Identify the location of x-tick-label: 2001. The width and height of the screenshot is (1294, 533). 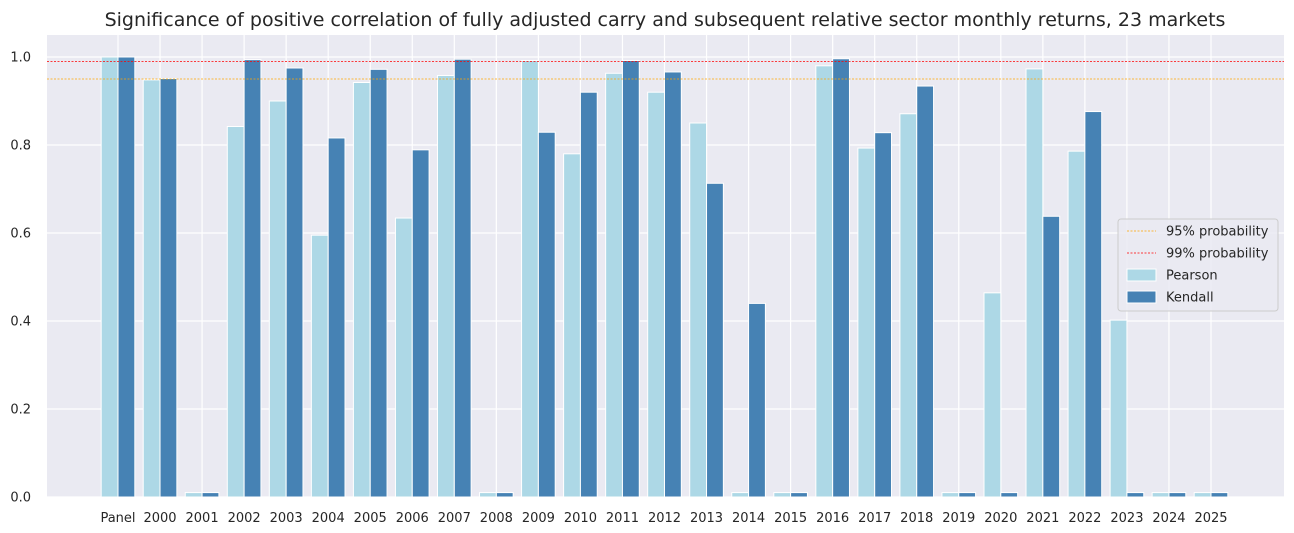
(202, 518).